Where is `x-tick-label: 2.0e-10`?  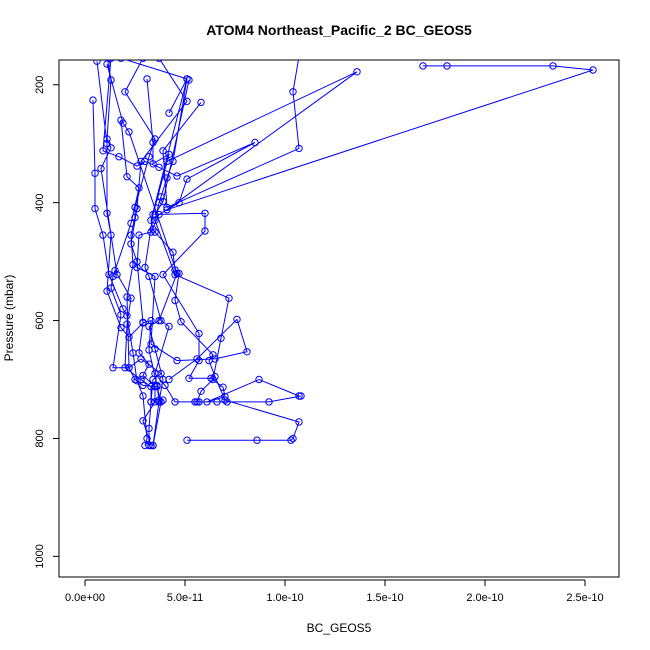
x-tick-label: 2.0e-10 is located at coordinates (484, 598).